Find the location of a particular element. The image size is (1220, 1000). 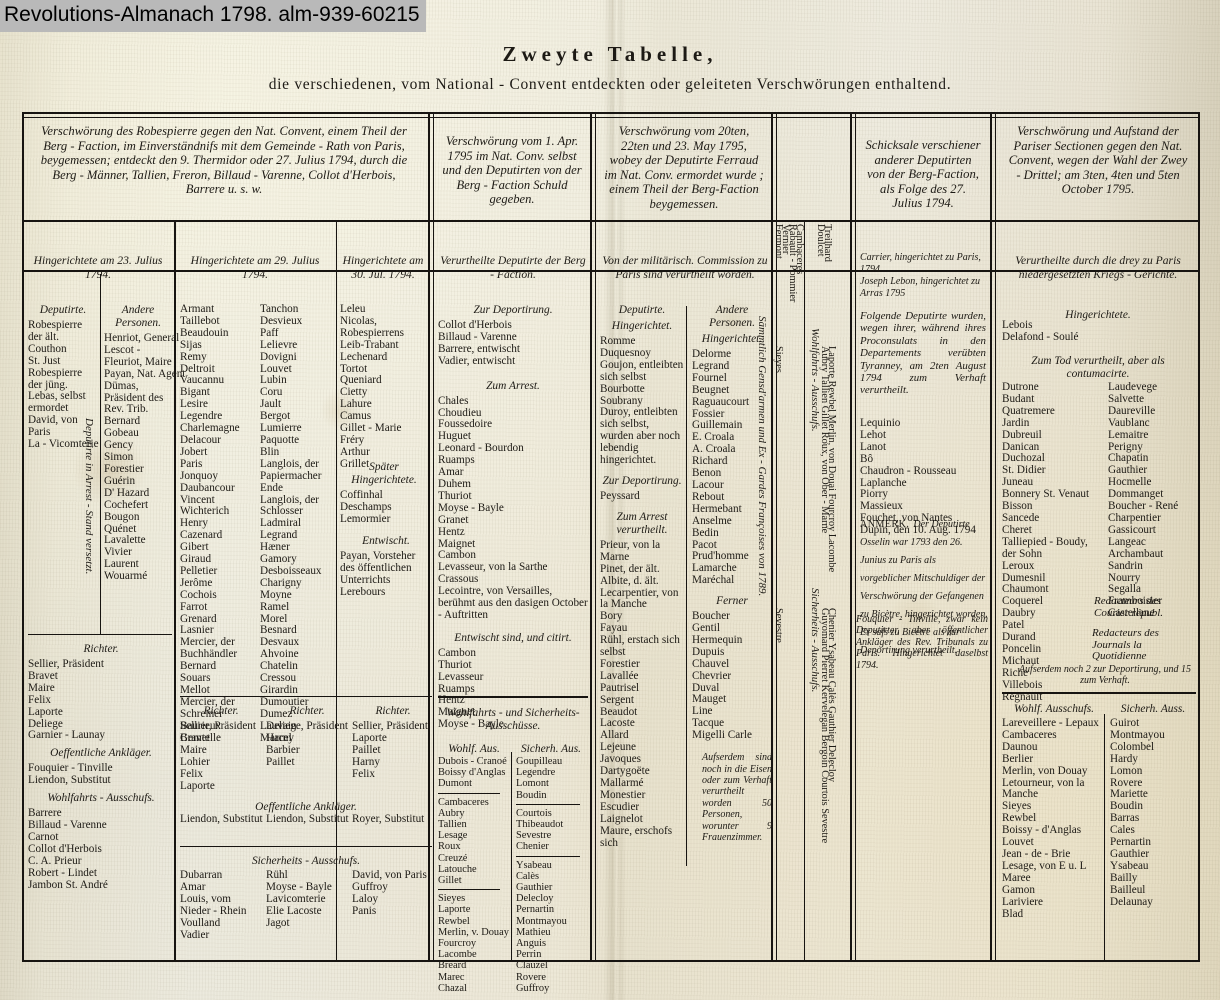

list-item: Delacour is located at coordinates (200, 439).